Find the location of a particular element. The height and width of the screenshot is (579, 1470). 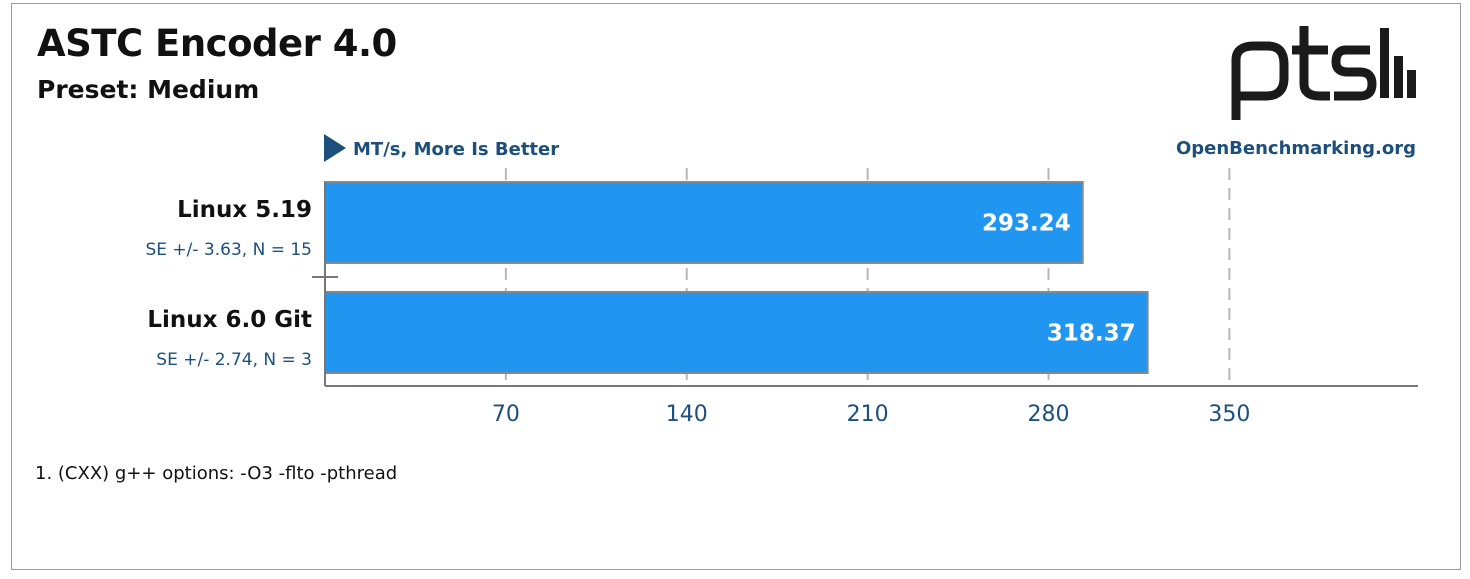

footnote: 1. (CXX) g++ options: -O3 -flto -pthread is located at coordinates (216, 473).